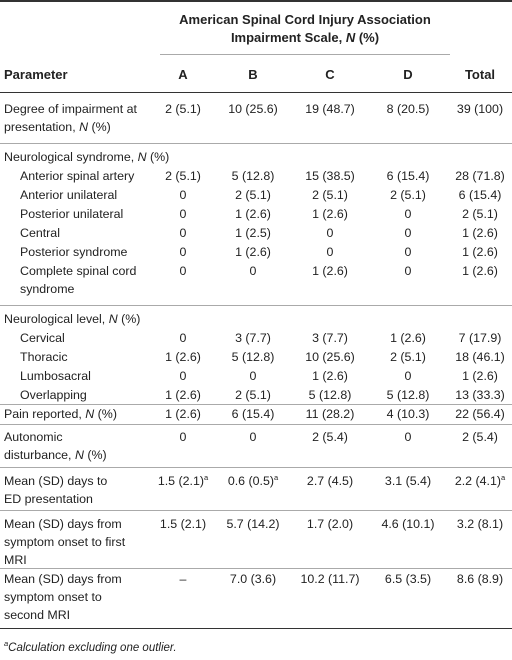 The width and height of the screenshot is (512, 660). I want to click on cell-d: 4.6 (10.1), so click(408, 524).